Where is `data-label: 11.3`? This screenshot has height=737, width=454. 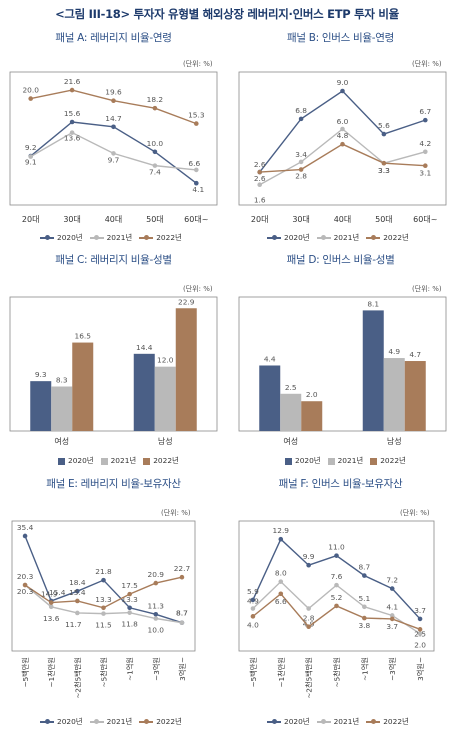 data-label: 11.3 is located at coordinates (156, 605).